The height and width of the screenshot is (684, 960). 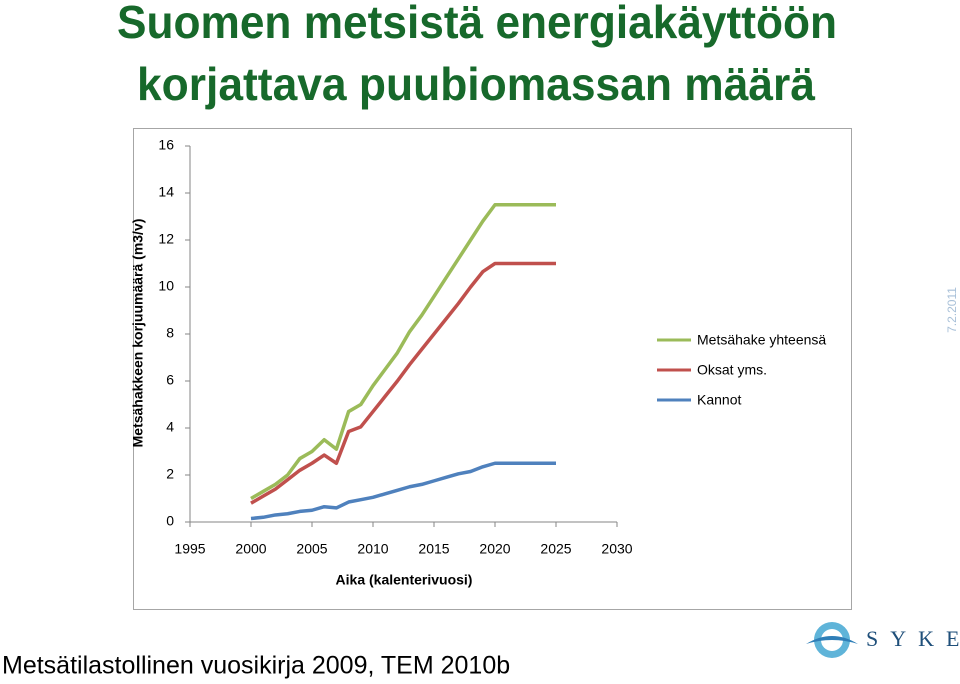 What do you see at coordinates (170, 474) in the screenshot?
I see `y-tick-label: 2` at bounding box center [170, 474].